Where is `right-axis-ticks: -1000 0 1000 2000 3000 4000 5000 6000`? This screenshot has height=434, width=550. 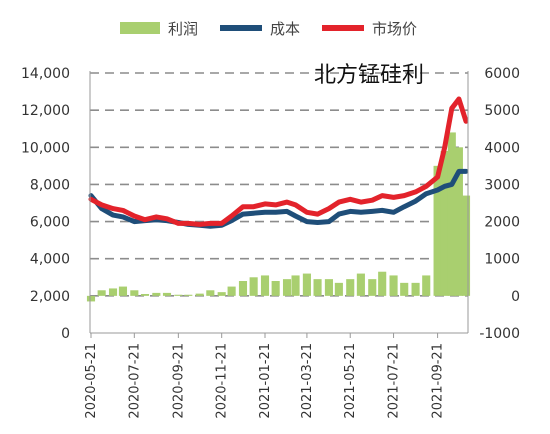 right-axis-ticks: -1000 0 1000 2000 3000 4000 5000 6000 is located at coordinates (499, 204).